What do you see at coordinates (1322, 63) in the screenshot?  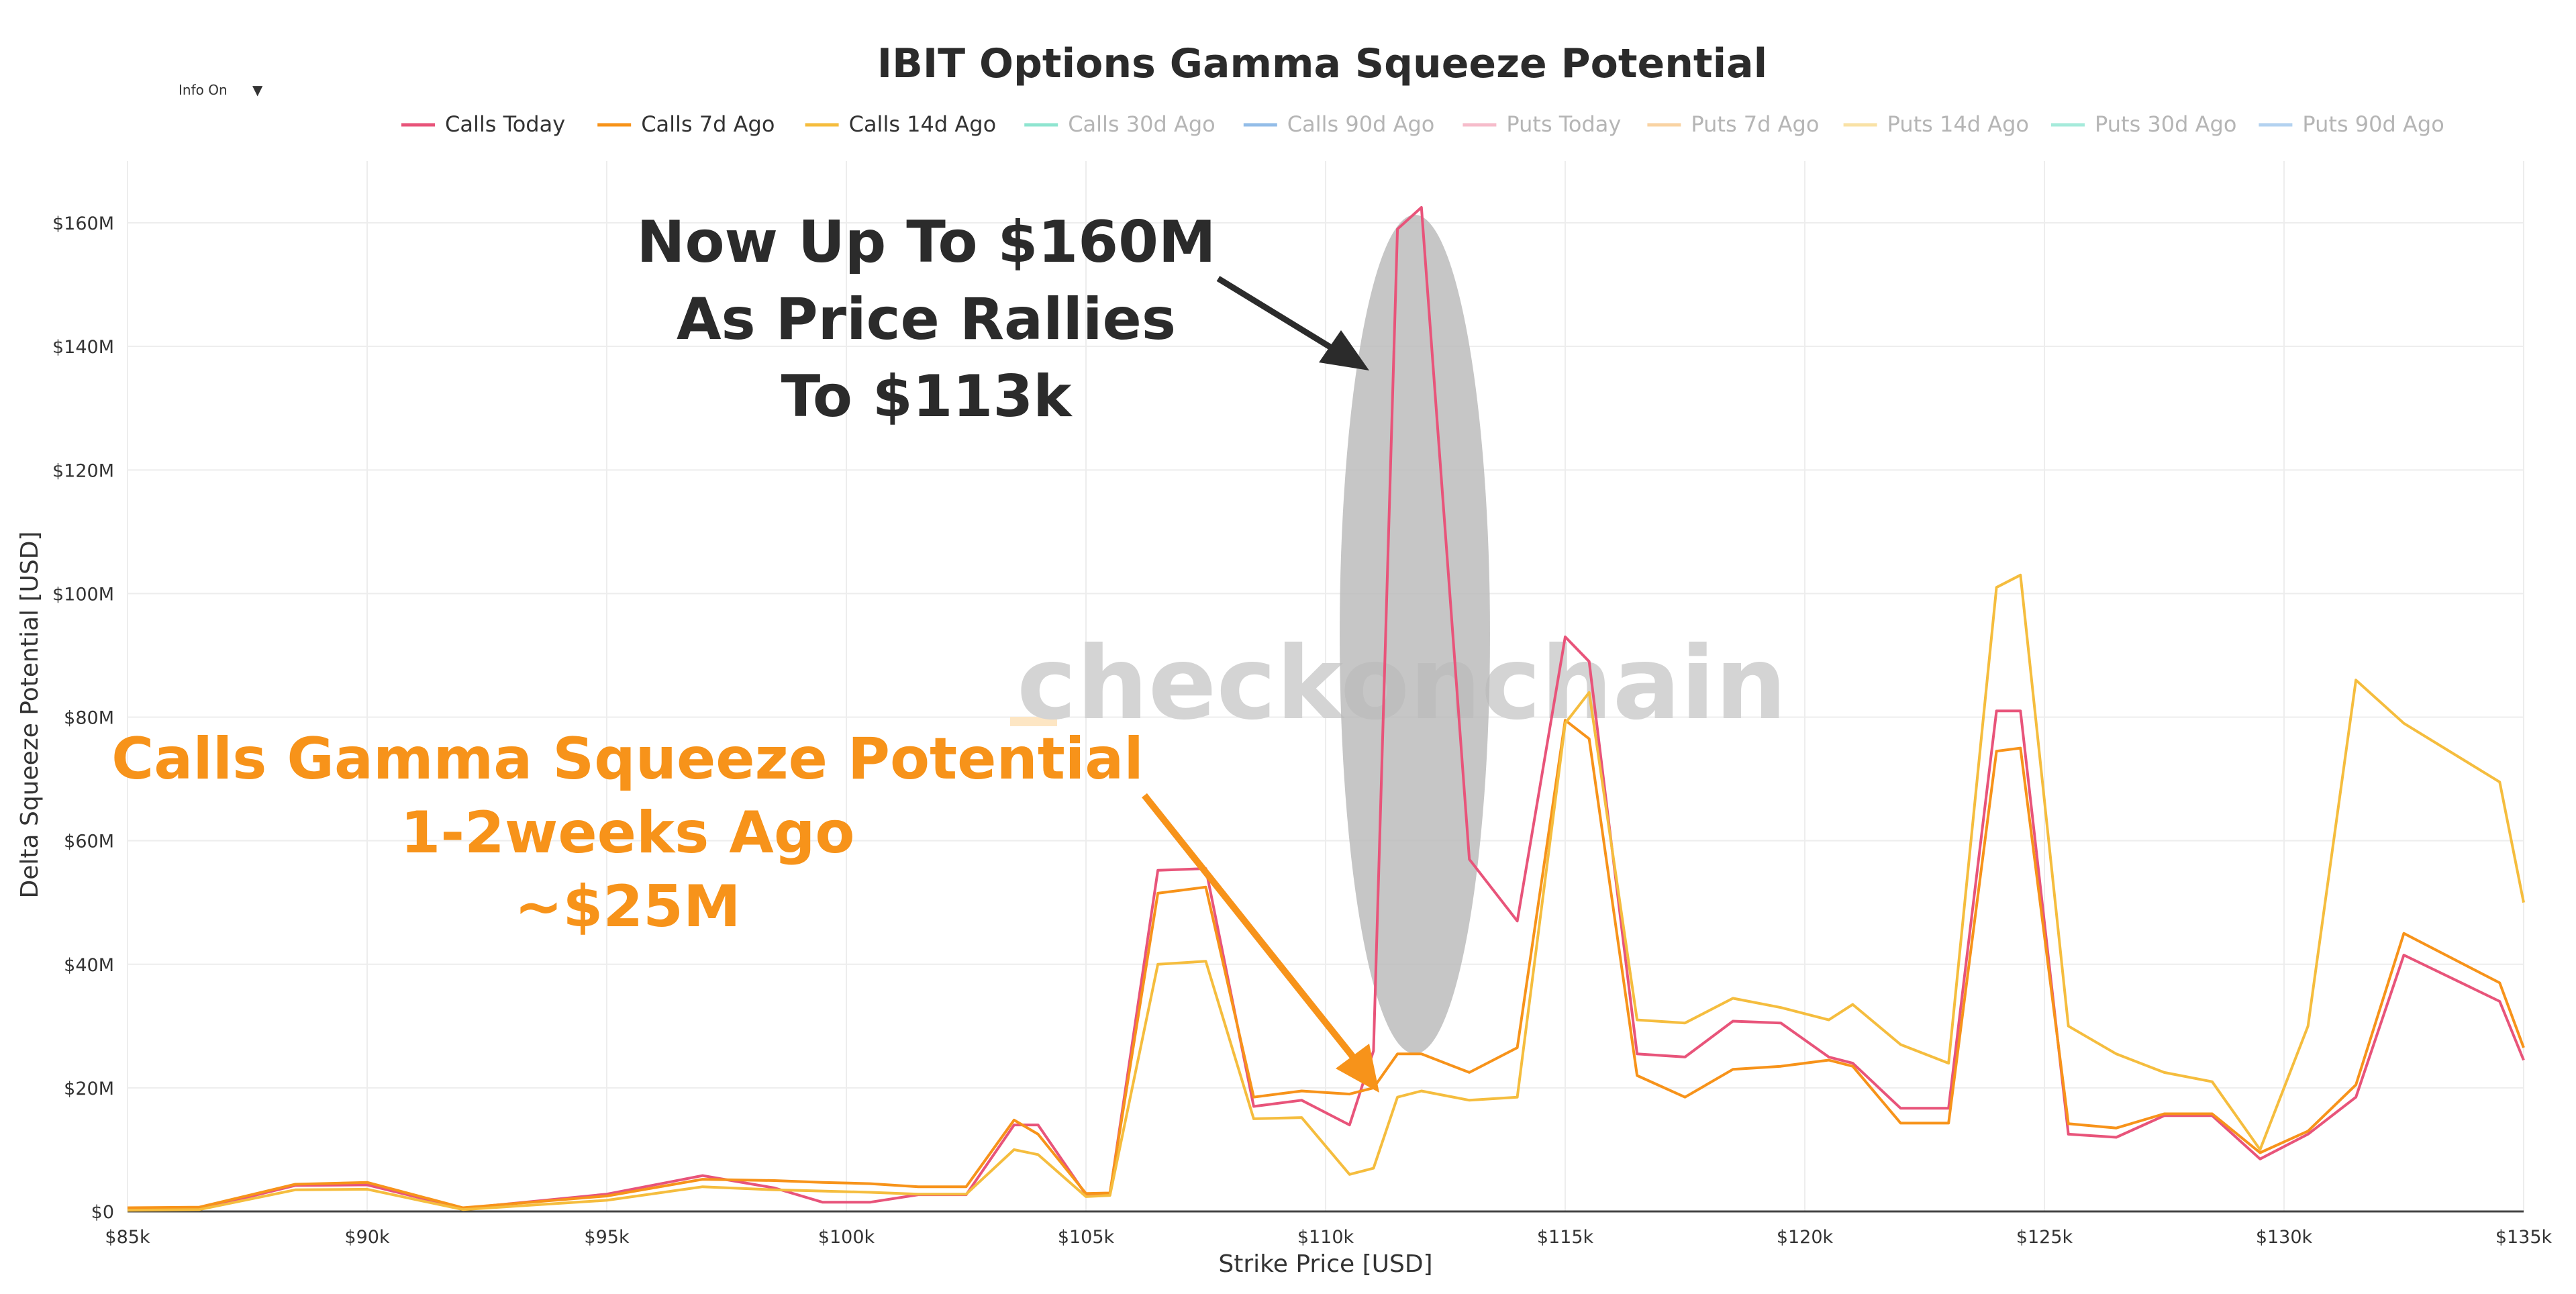 I see `chart-title: IBIT Options Gamma Squeeze Potential` at bounding box center [1322, 63].